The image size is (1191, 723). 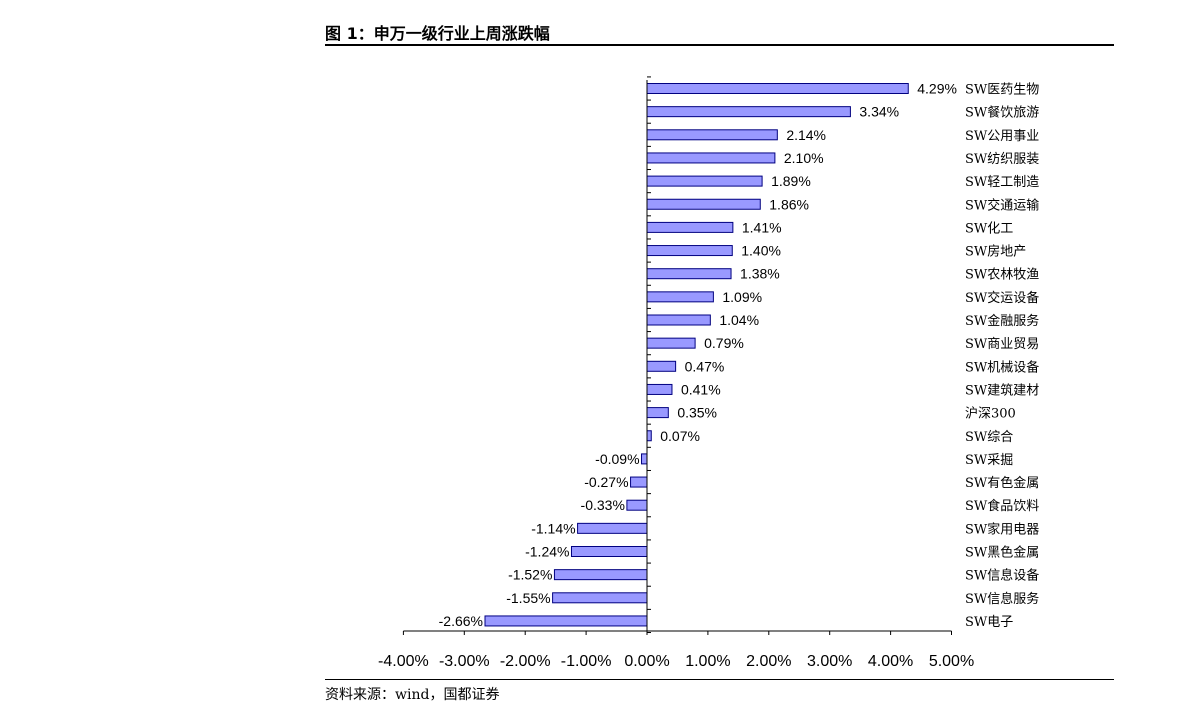 I want to click on figure-title: 图 1：申万一级行业上周涨跌幅, so click(x=437, y=33).